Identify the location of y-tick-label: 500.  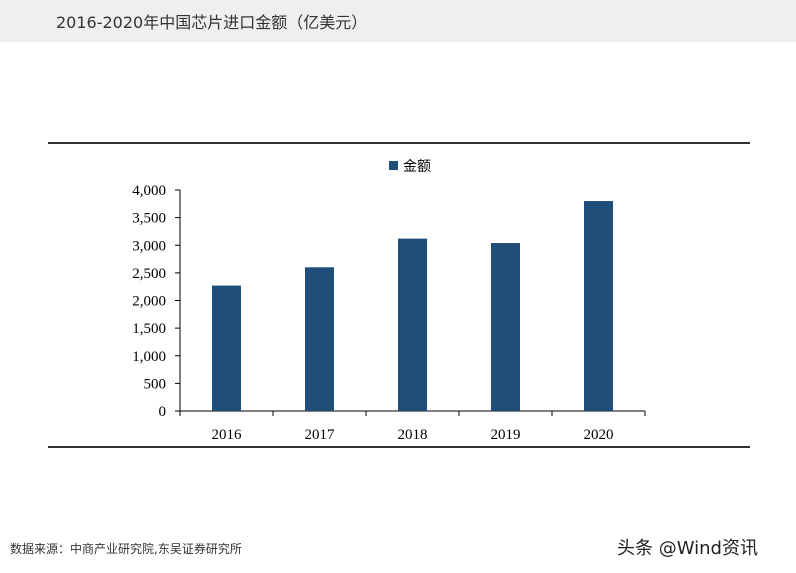
(155, 384).